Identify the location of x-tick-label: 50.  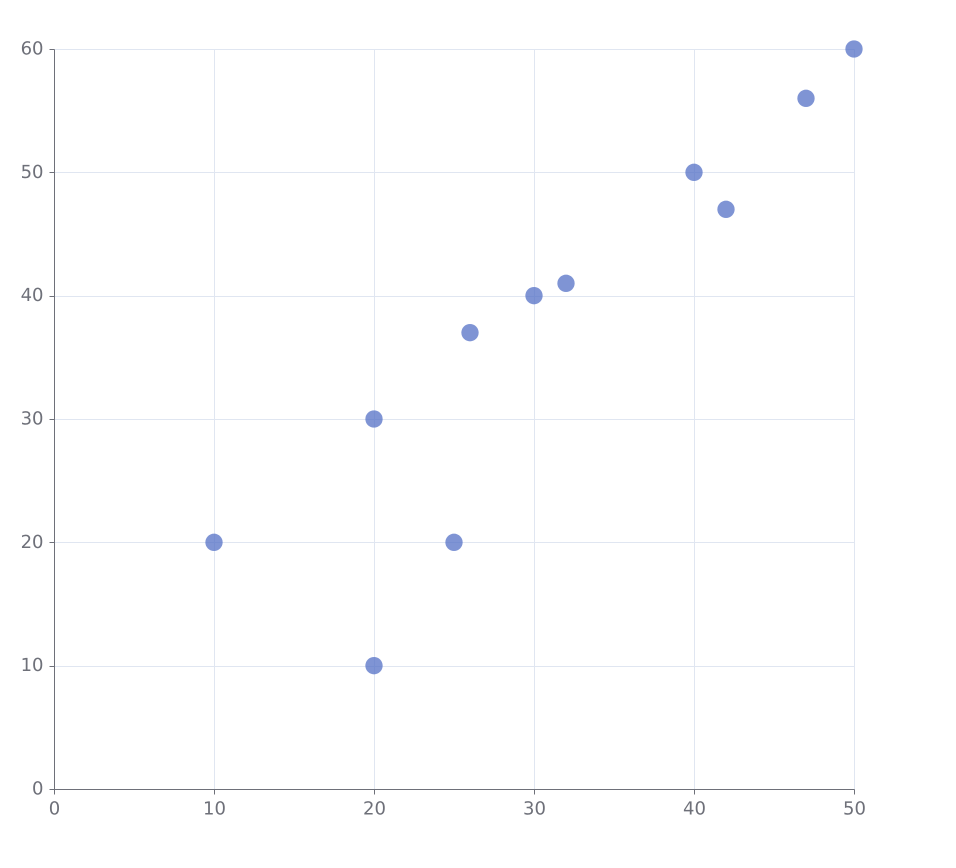
(854, 809).